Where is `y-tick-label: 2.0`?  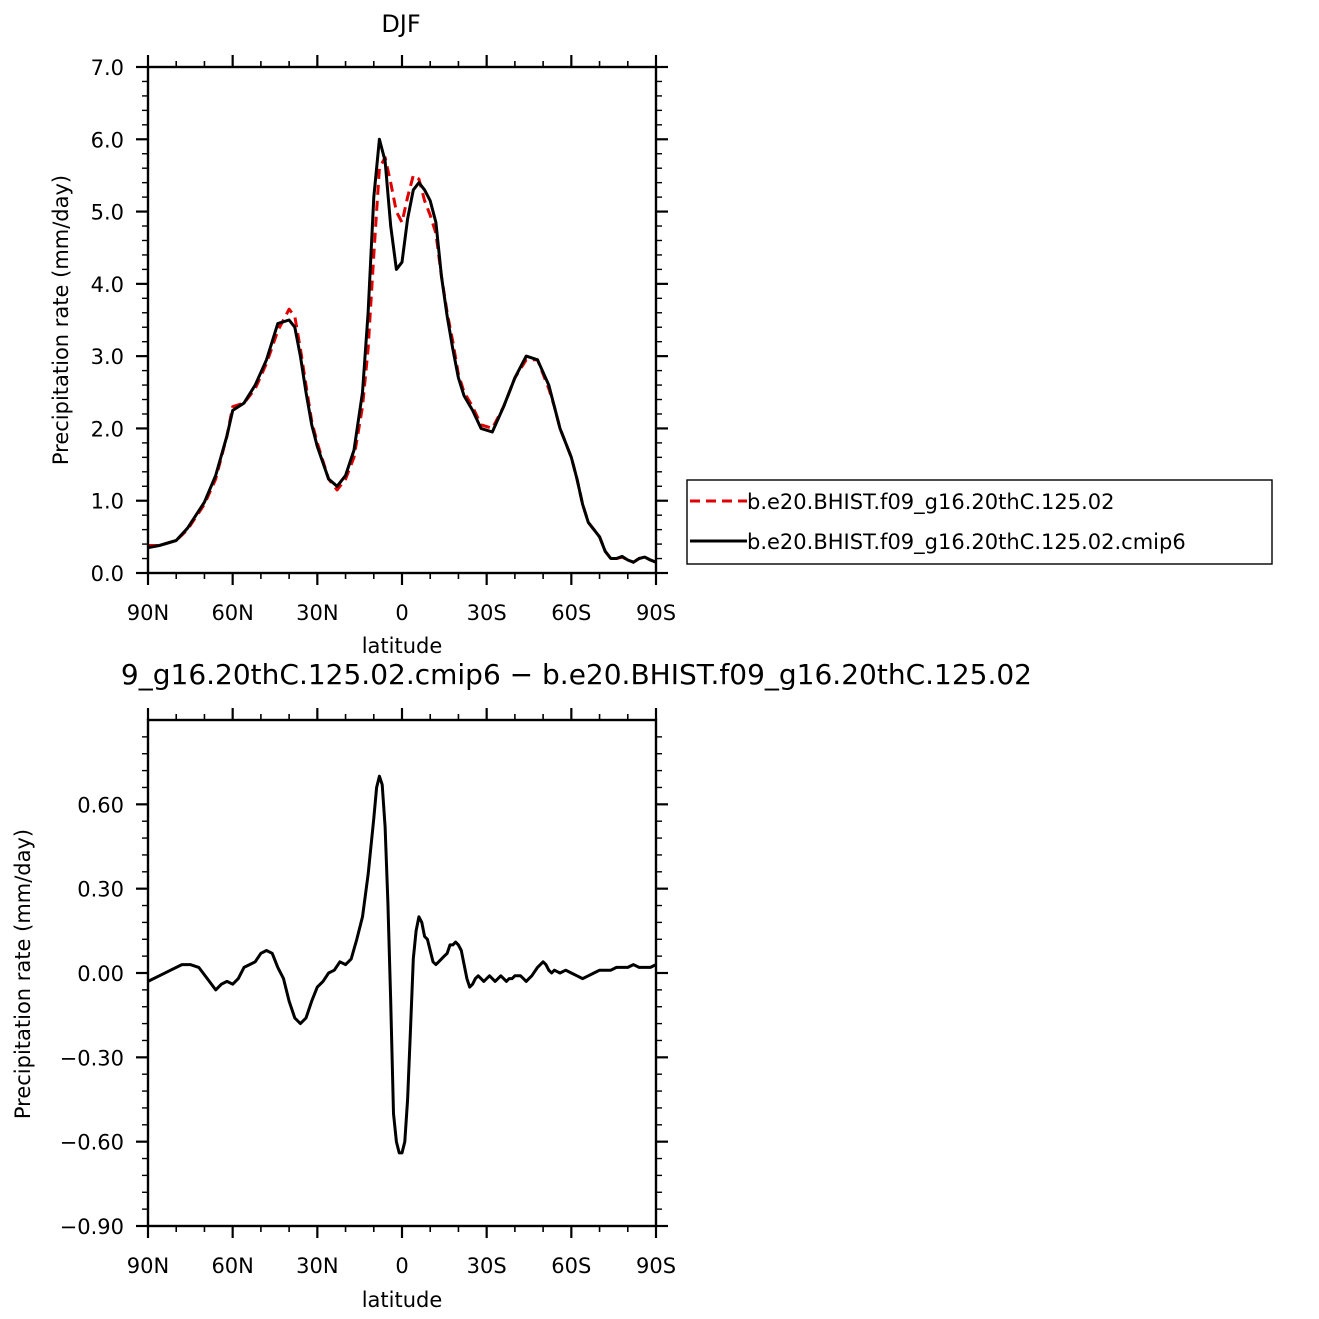
y-tick-label: 2.0 is located at coordinates (107, 429).